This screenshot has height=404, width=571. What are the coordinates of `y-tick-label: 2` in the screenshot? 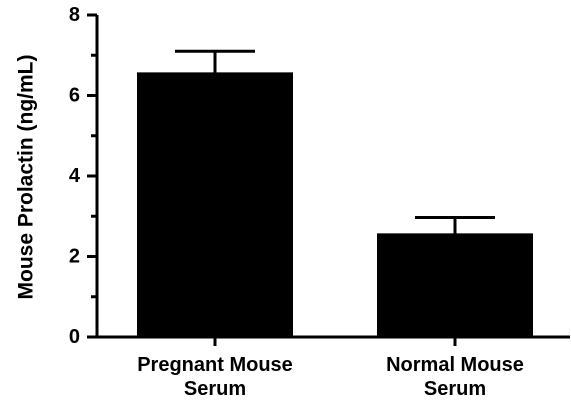 It's located at (74, 257).